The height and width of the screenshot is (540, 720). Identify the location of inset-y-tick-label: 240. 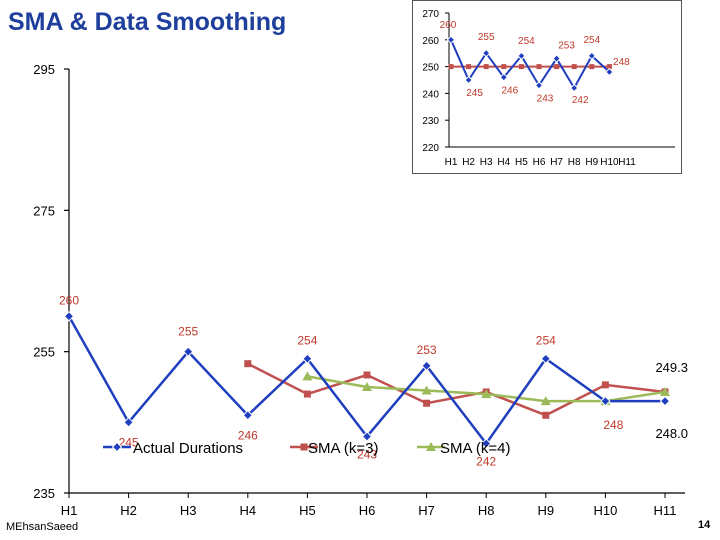
(430, 94).